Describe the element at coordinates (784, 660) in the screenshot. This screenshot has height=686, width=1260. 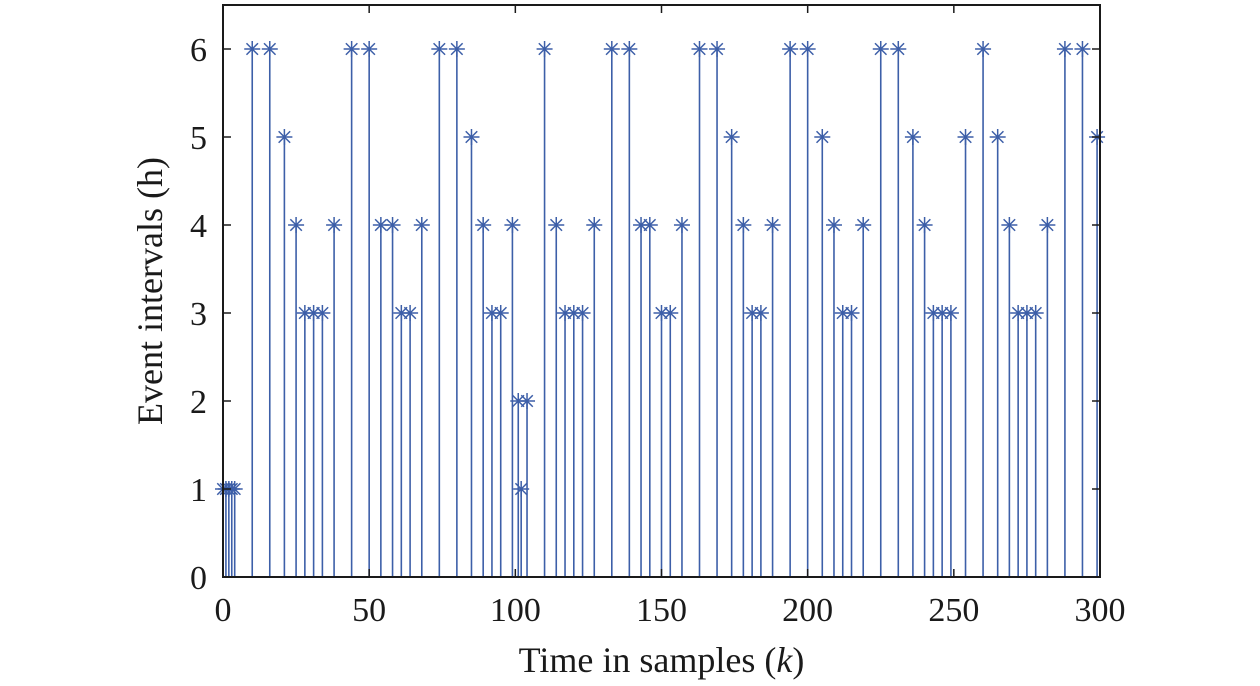
I see `x-axis-title-var: k` at that location.